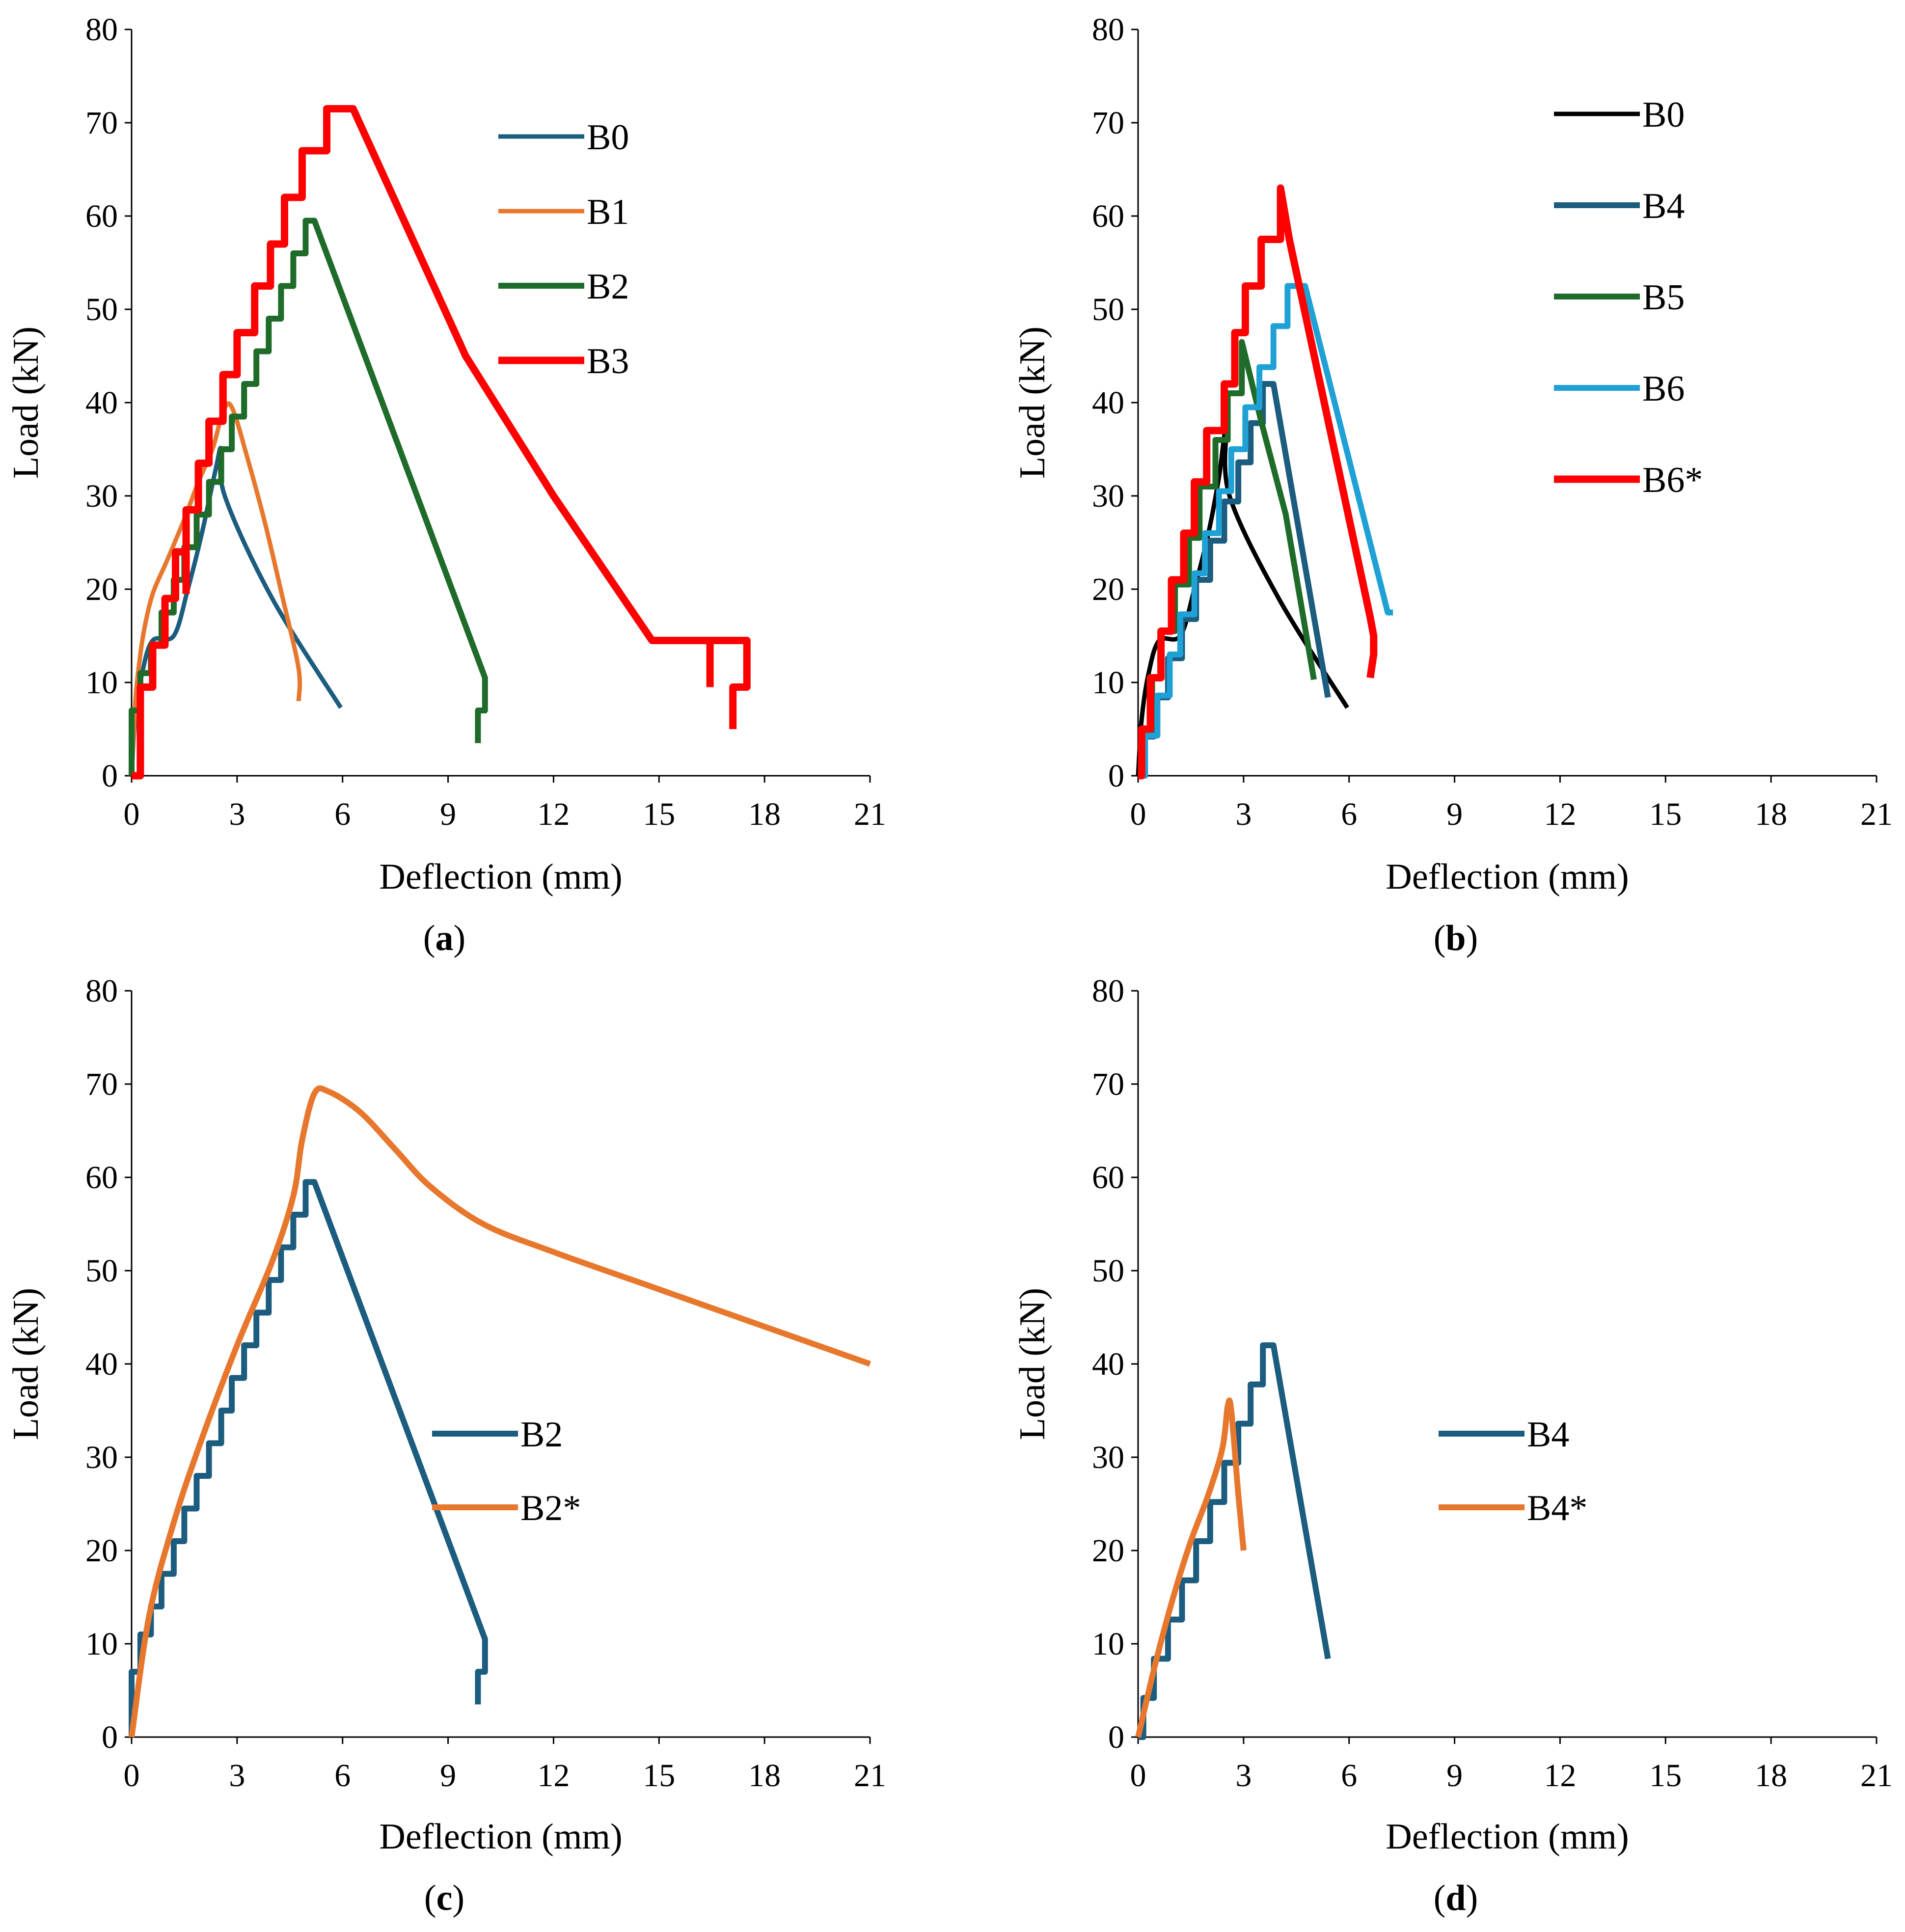 This screenshot has height=1932, width=1905. I want to click on caption-letter: d, so click(1455, 1898).